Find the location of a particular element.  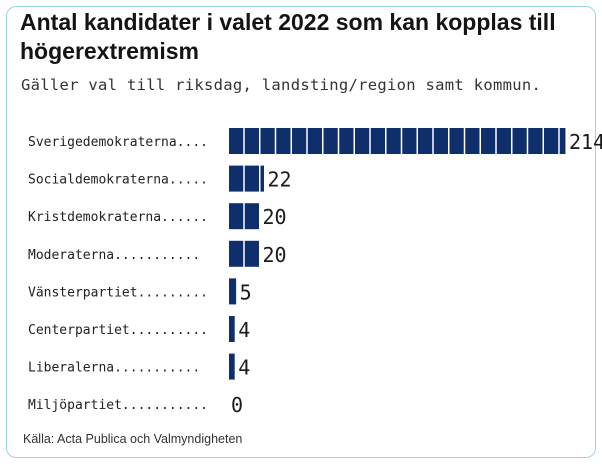

bar-row: Socialdemokraterna..... 22 is located at coordinates (160, 178).